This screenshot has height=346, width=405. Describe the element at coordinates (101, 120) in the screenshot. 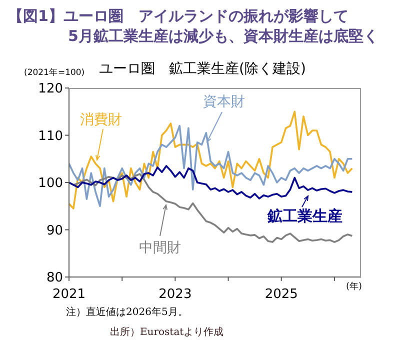

I see `text: 消費財` at that location.